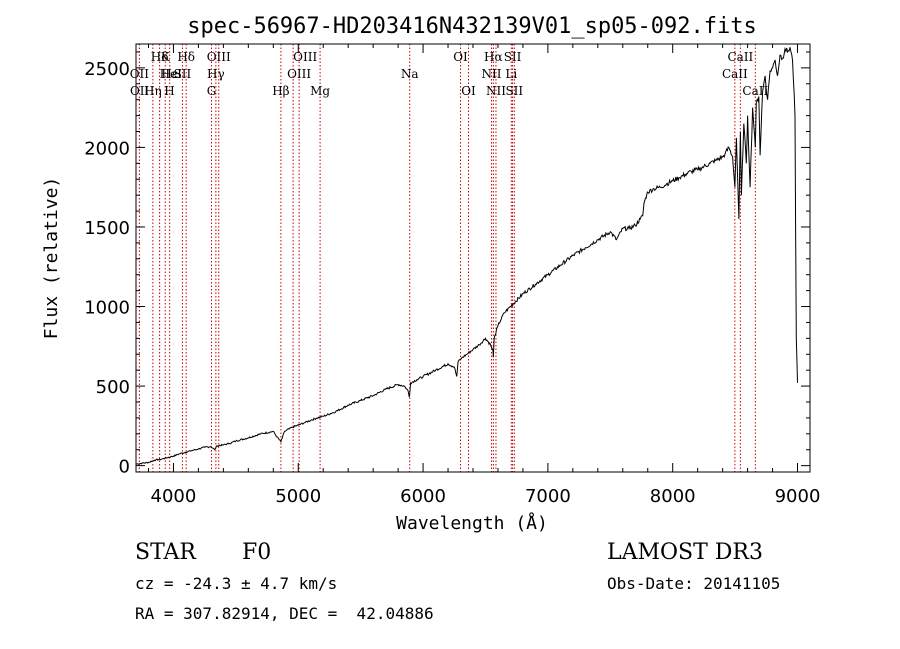 The image size is (900, 649). I want to click on y-tick-label: 1000, so click(107, 308).